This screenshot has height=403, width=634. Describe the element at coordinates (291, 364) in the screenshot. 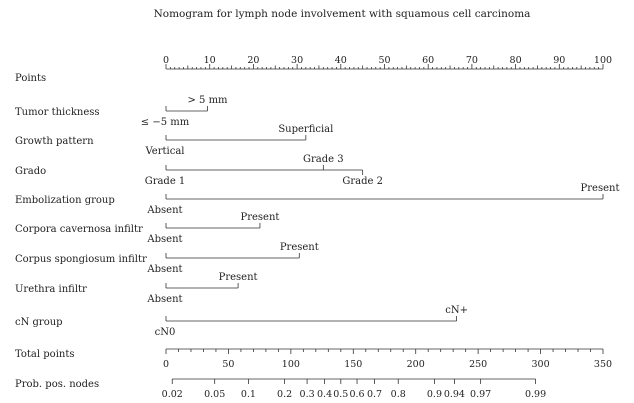

I see `total-points-tick-label: 100` at that location.